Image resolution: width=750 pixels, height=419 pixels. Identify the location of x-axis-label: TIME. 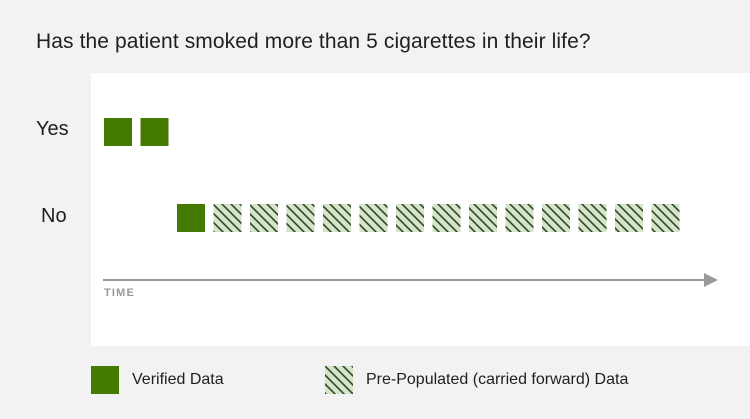
(119, 293).